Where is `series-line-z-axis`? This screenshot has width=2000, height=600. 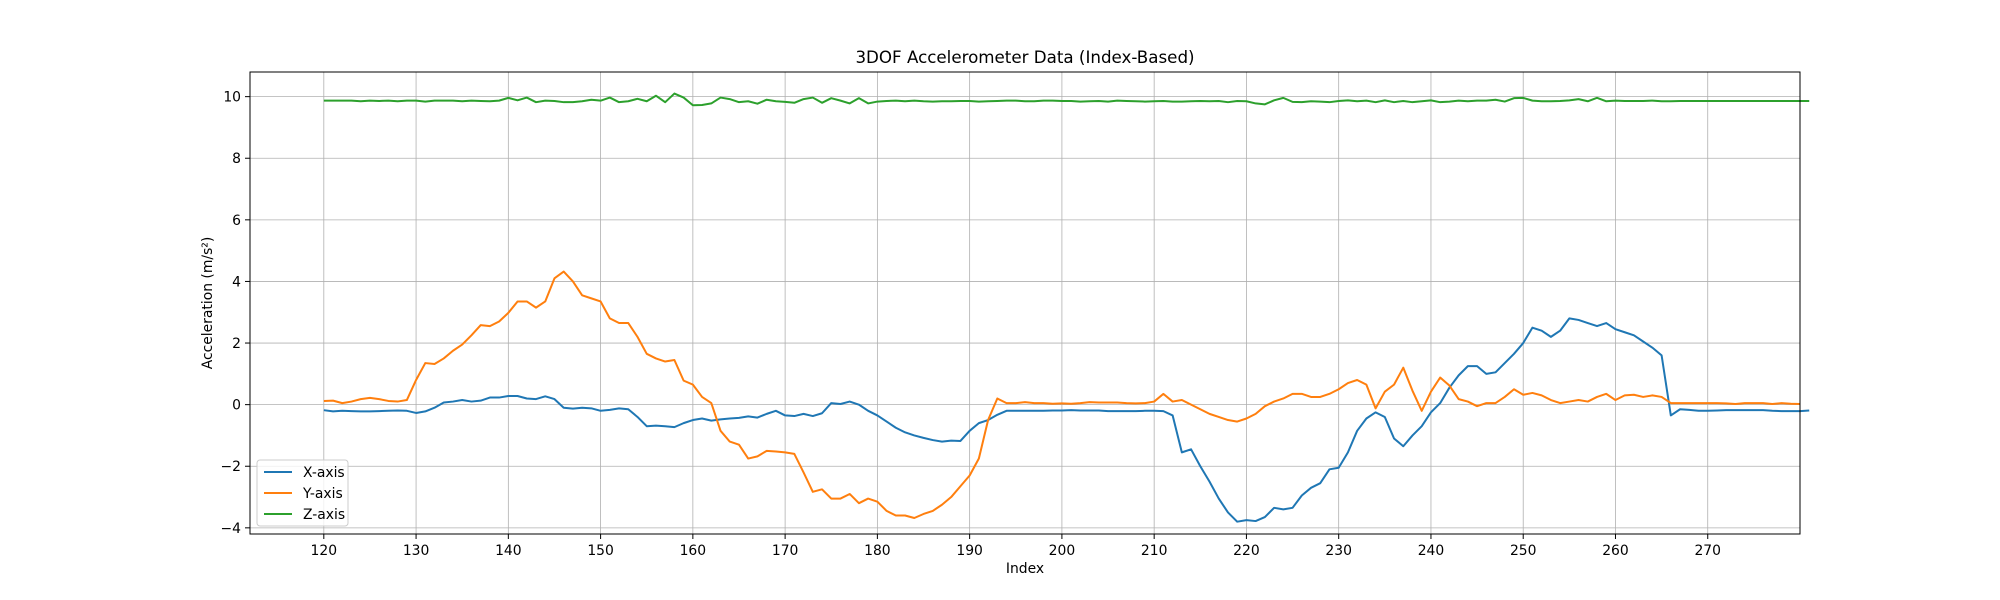
series-line-z-axis is located at coordinates (1066, 99).